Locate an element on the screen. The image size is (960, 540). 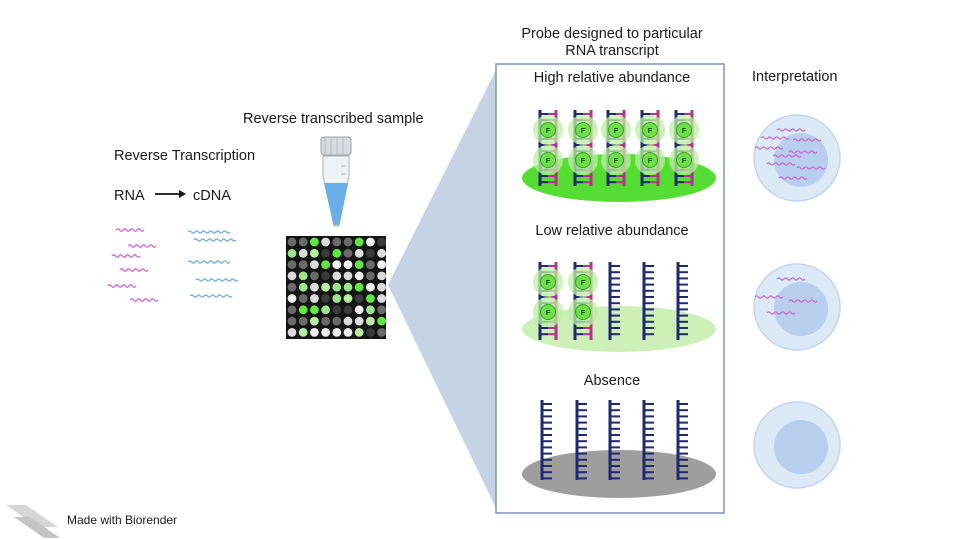
interpretation-cells is located at coordinates (797, 301).